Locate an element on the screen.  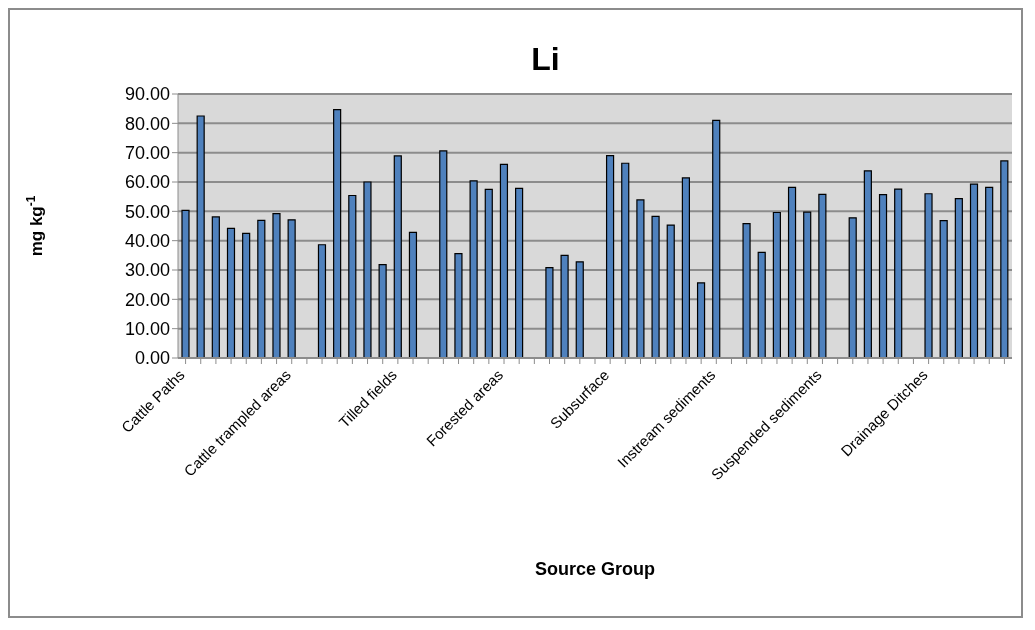
y-tick-label: 30.00 is located at coordinates (147, 270).